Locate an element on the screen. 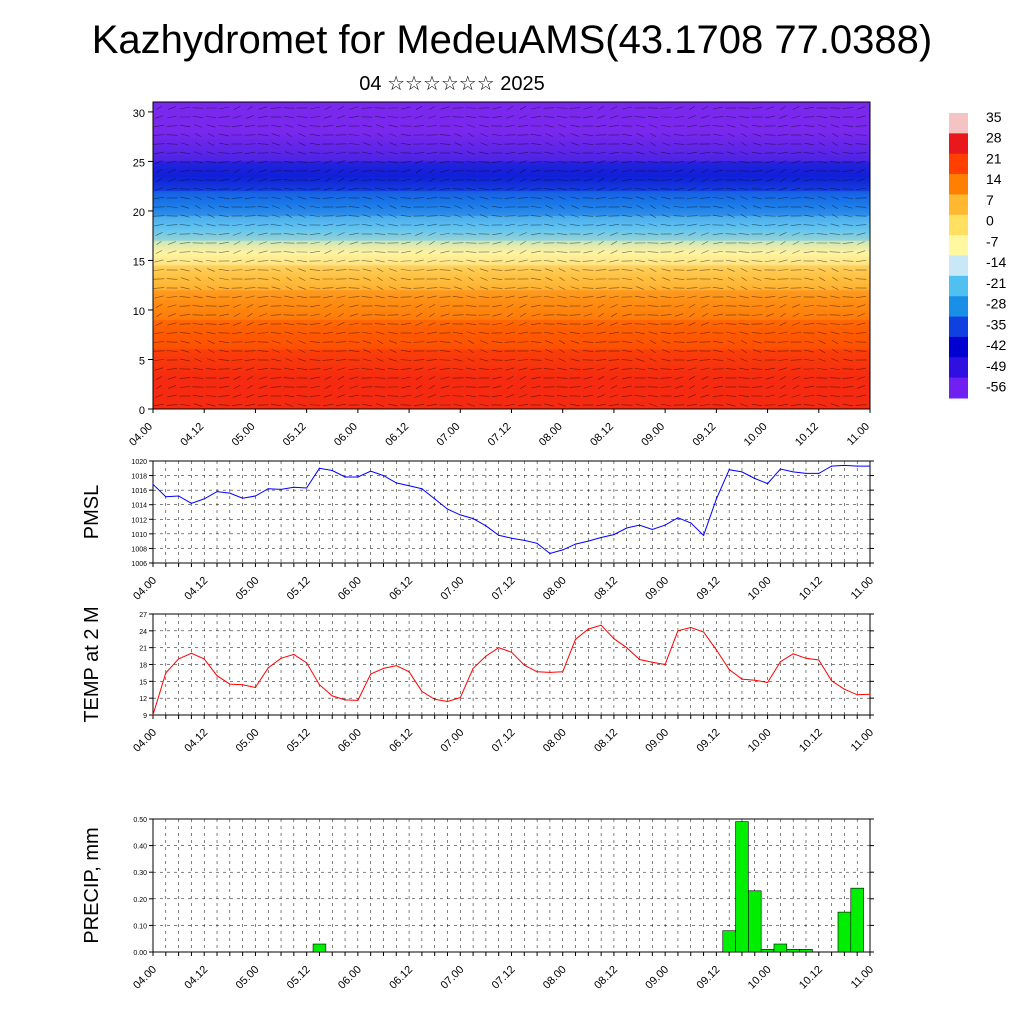  heatmap-ytick-label-2: 10 is located at coordinates (139, 312).